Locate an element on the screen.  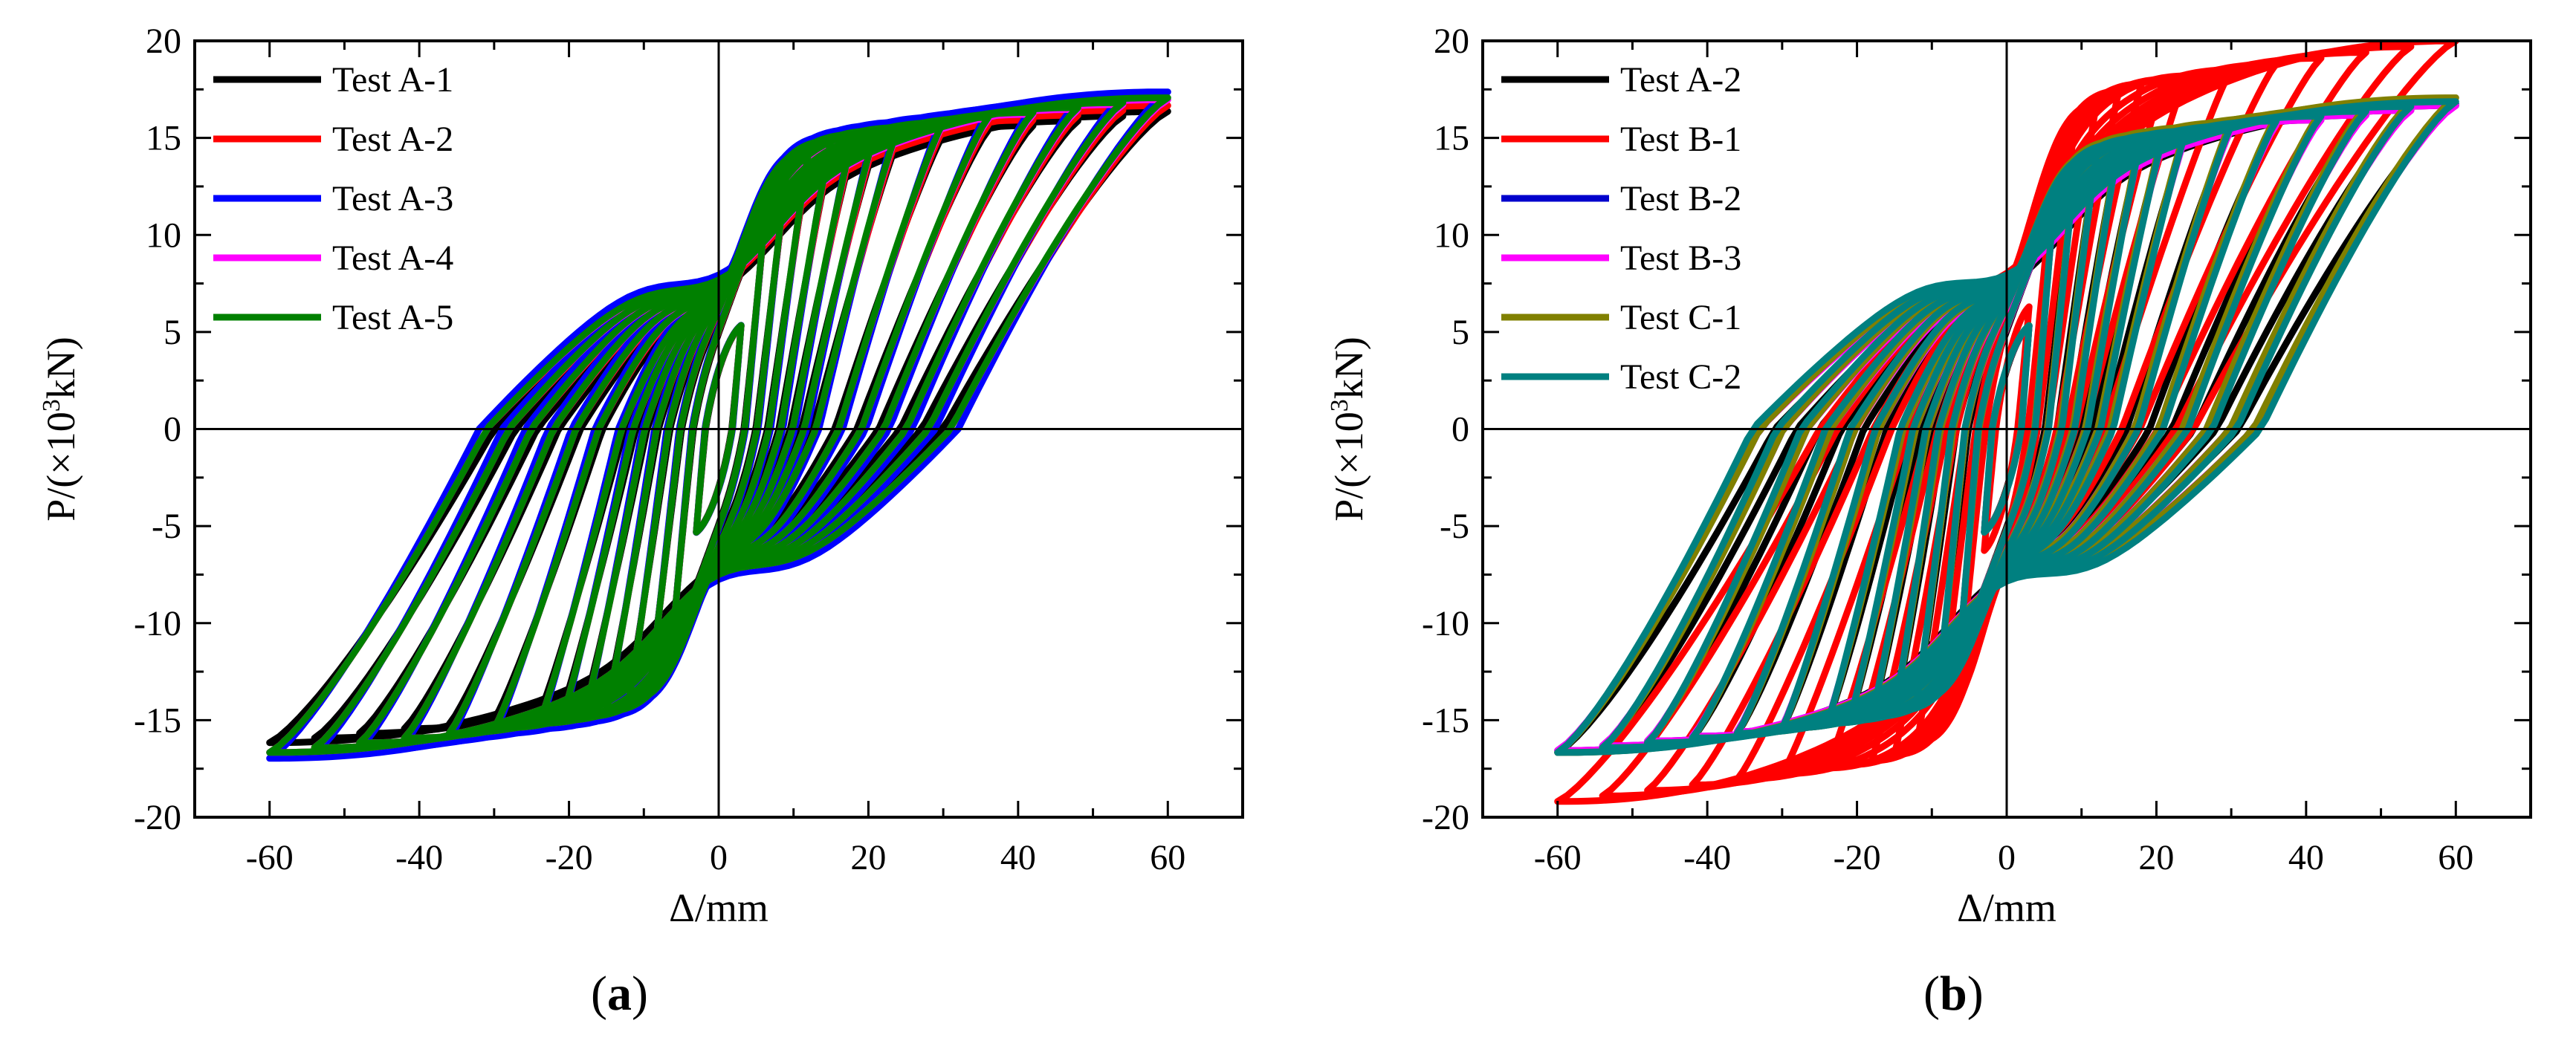
legend-label: Test C-1 is located at coordinates (1681, 317).